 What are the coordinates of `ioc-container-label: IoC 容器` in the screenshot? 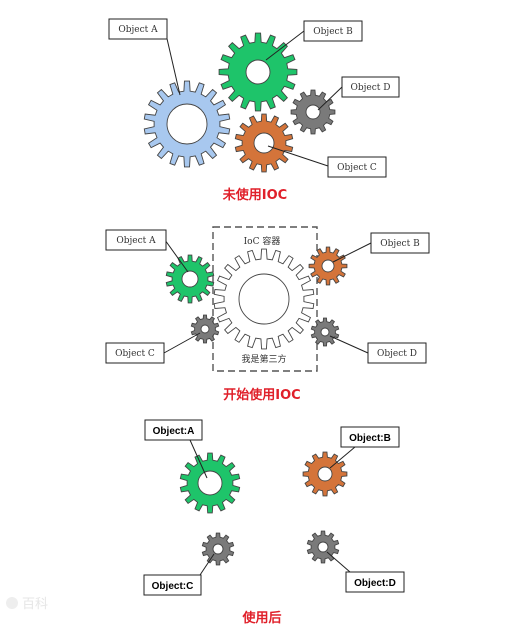 It's located at (262, 241).